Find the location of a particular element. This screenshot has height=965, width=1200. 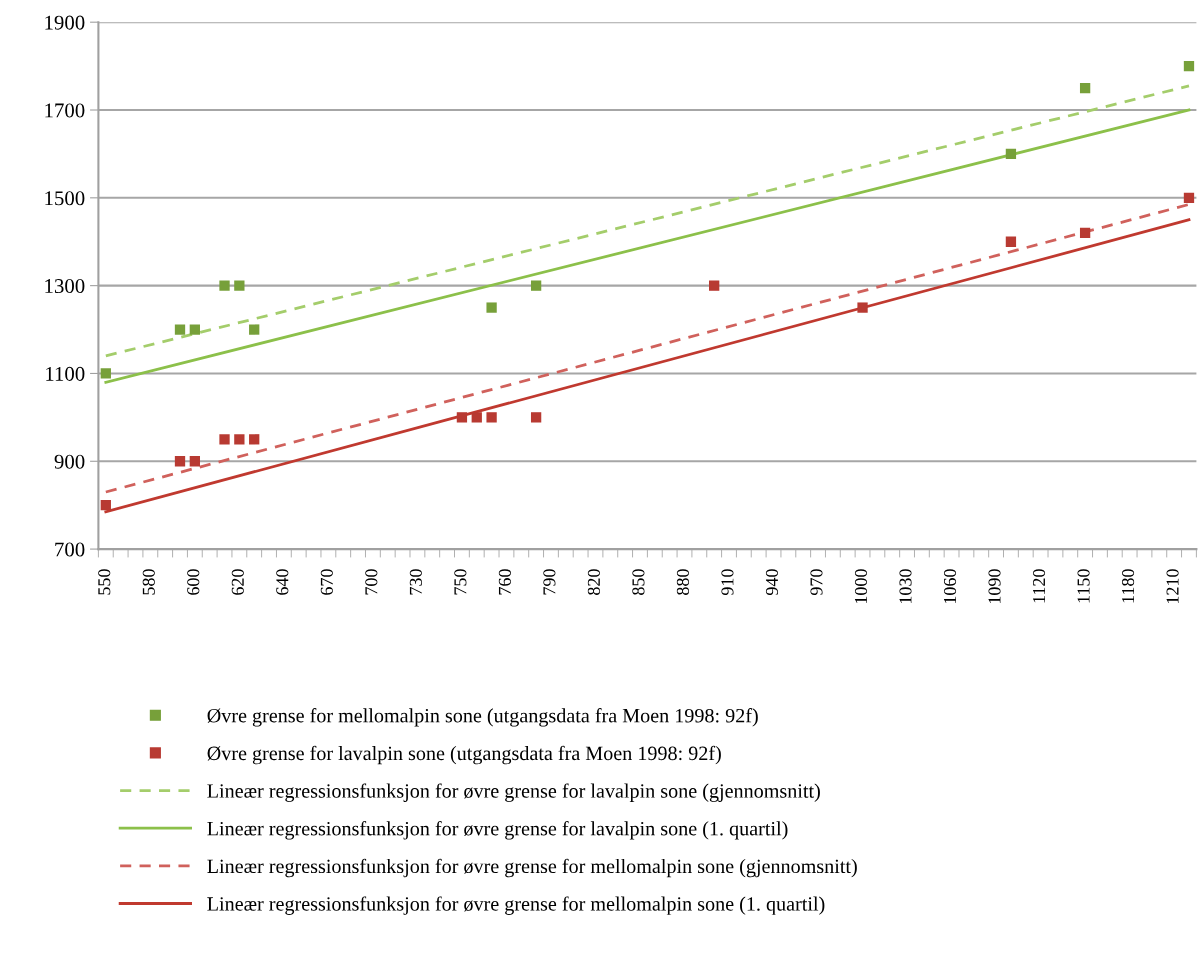

y-tick-label: 900 is located at coordinates (69, 461).